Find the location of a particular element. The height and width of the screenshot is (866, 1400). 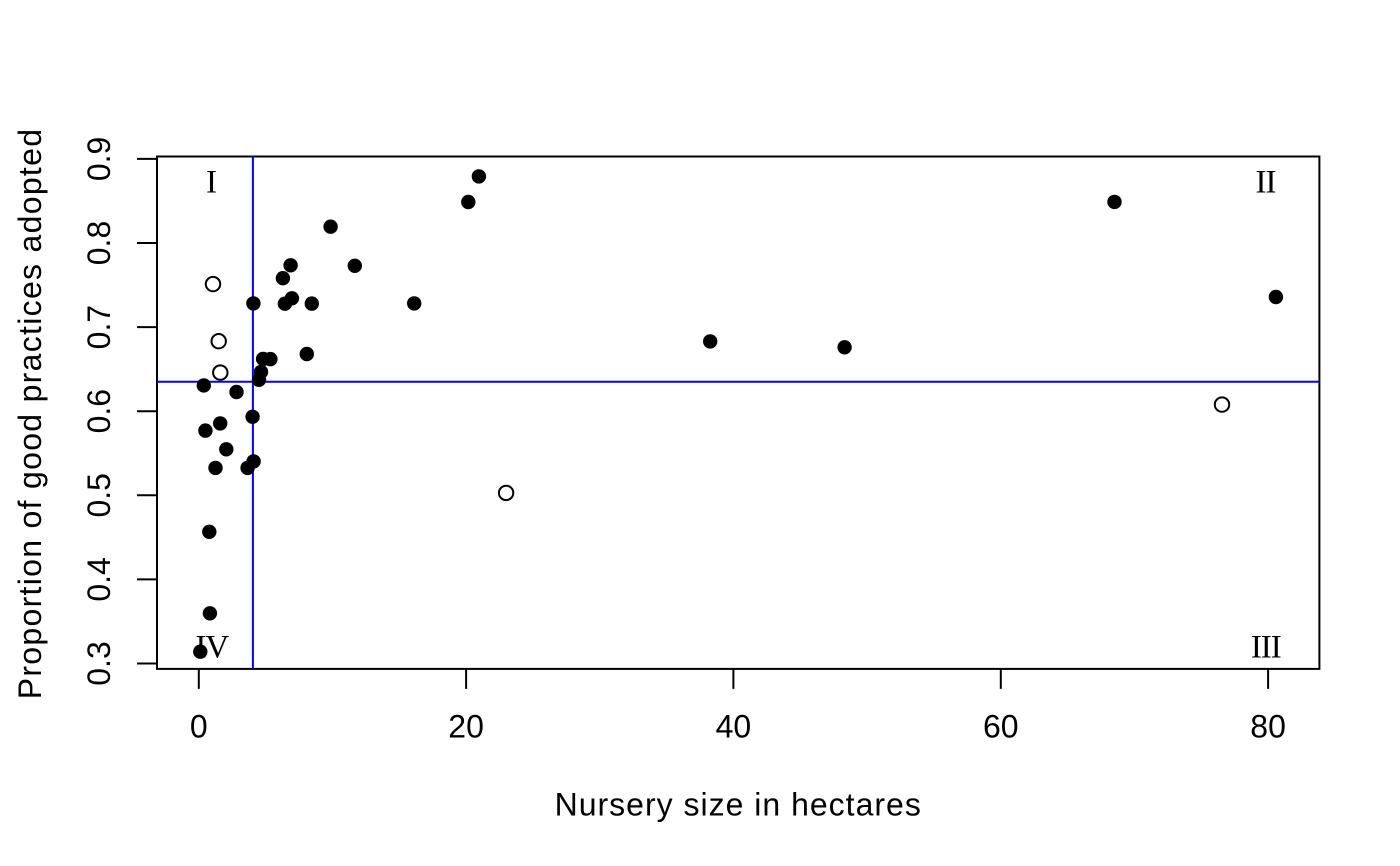

svg-text: 20 is located at coordinates (466, 727).